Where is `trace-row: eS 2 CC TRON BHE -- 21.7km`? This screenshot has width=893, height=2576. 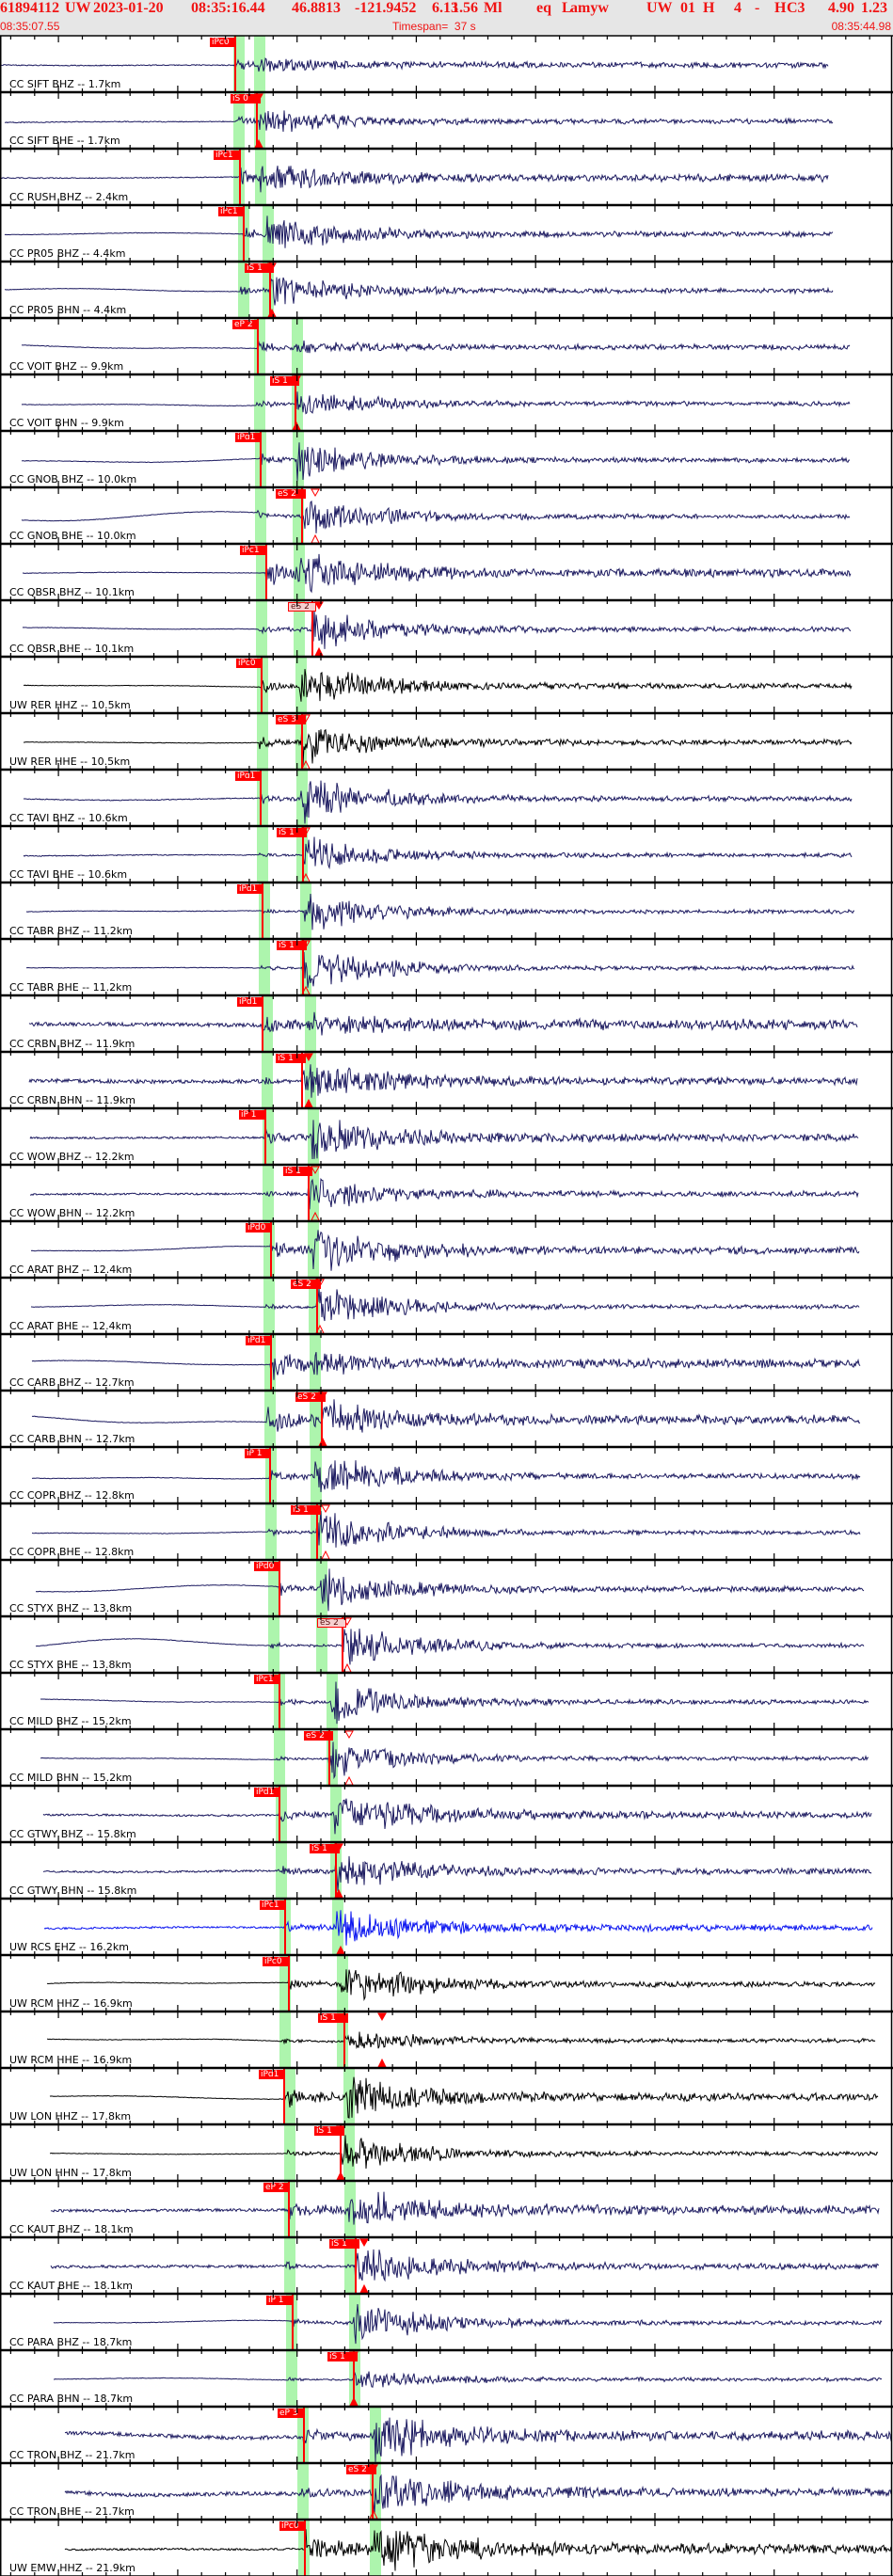 trace-row: eS 2 CC TRON BHE -- 21.7km is located at coordinates (446, 2491).